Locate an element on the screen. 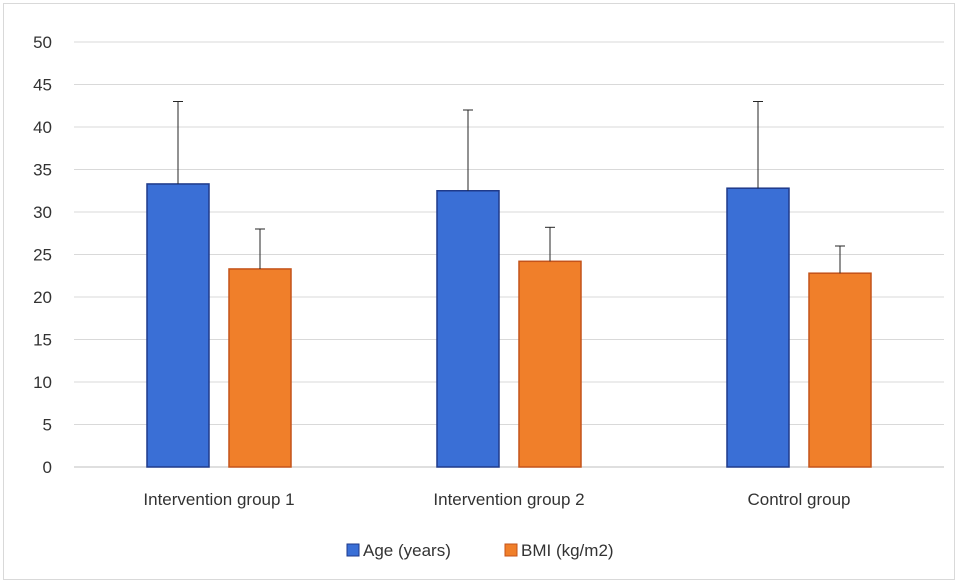 This screenshot has height=584, width=959. y-tick-label: 30 is located at coordinates (42, 212).